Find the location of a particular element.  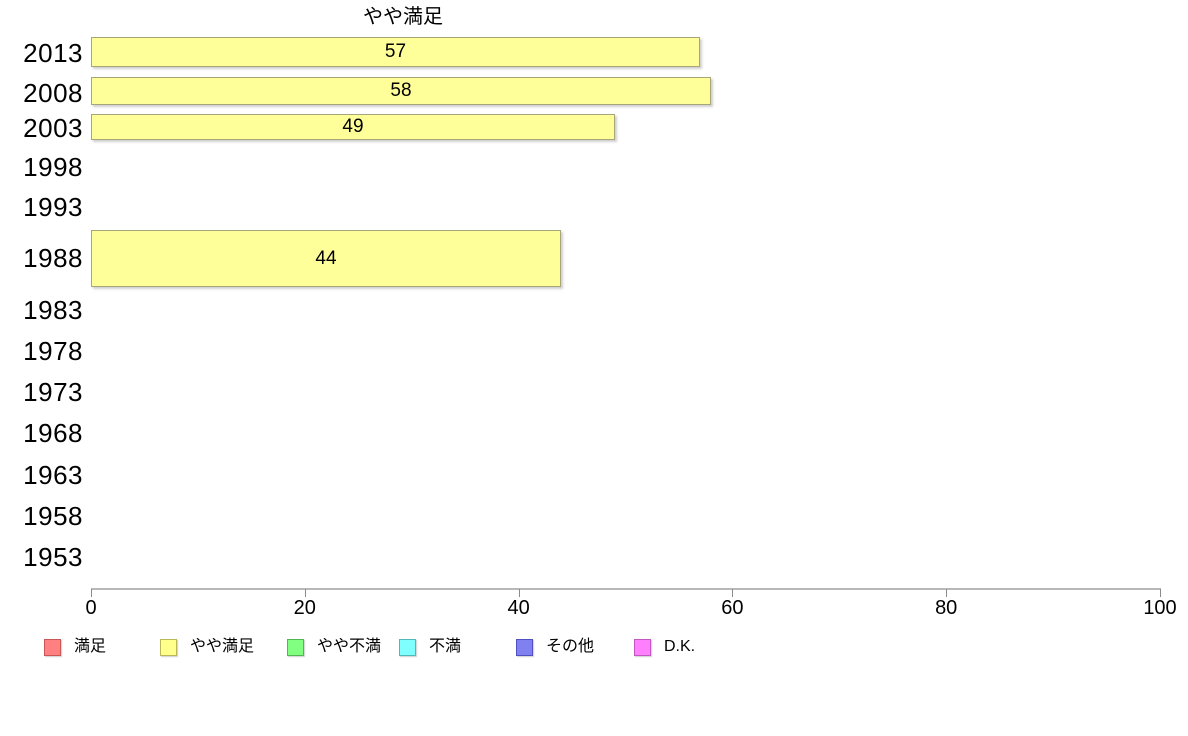

legend-item-3: やや不満 is located at coordinates (334, 647).